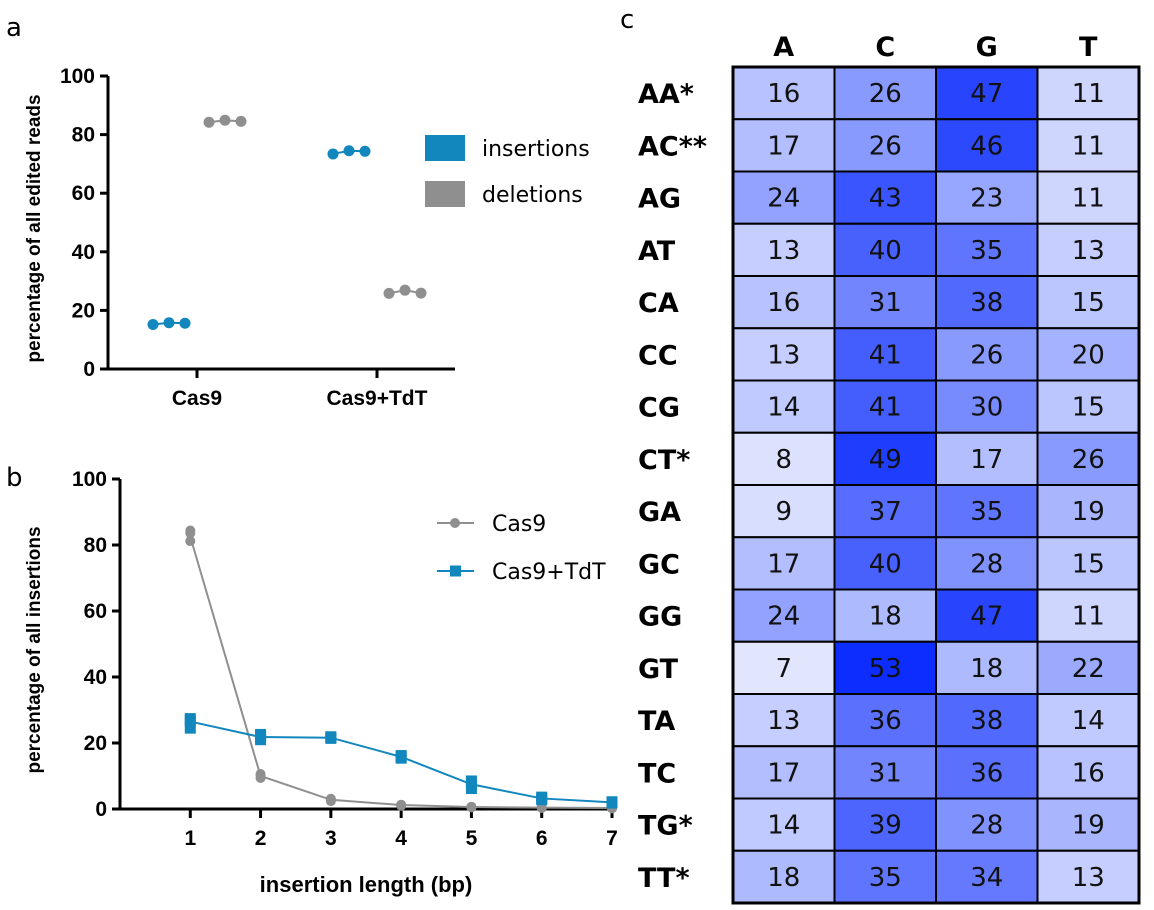 The width and height of the screenshot is (1154, 910). What do you see at coordinates (986, 878) in the screenshot?
I see `heatmap-cell-value: 34` at bounding box center [986, 878].